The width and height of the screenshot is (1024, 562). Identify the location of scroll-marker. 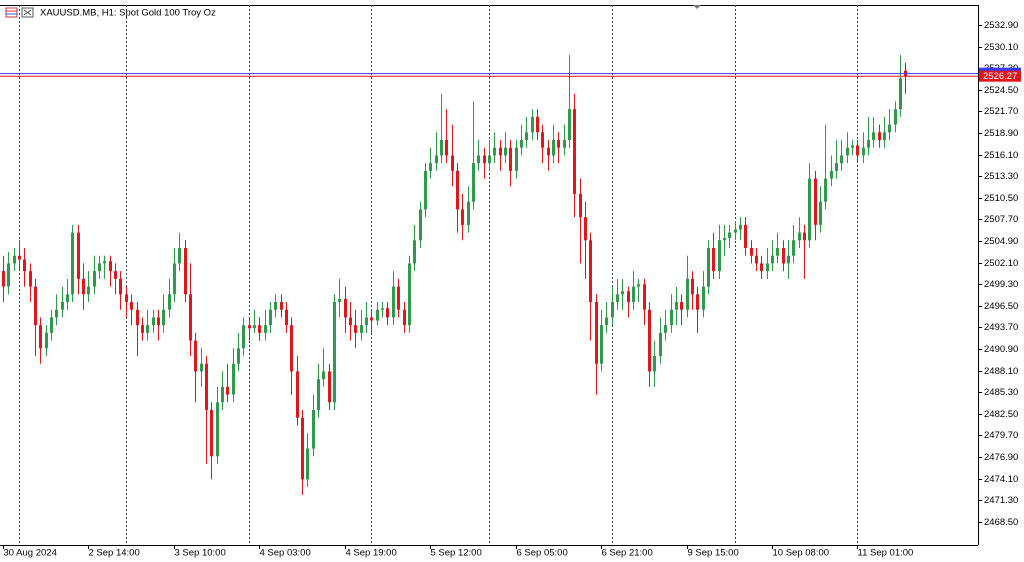
(697, 7).